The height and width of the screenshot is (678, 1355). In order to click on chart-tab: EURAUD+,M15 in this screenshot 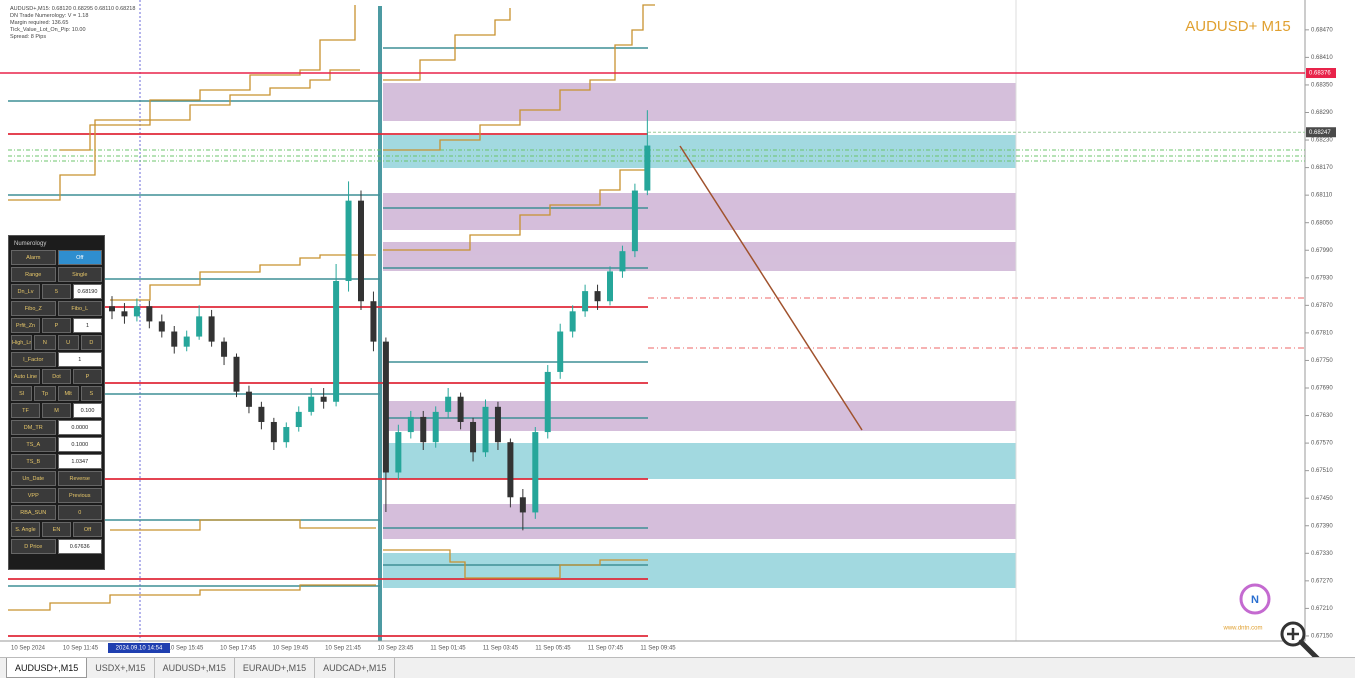, I will do `click(275, 668)`.